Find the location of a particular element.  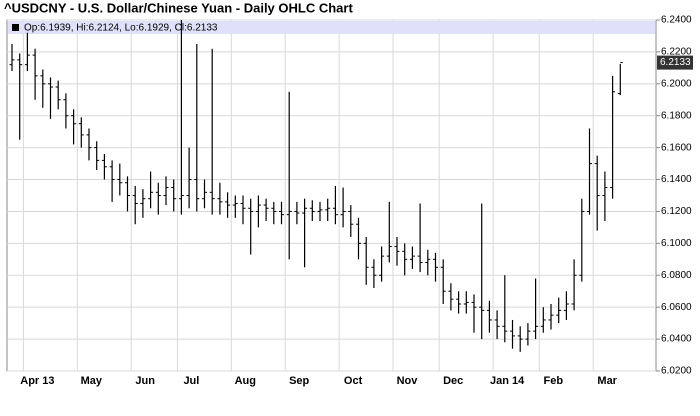

x-tick-label: Jul is located at coordinates (191, 381).